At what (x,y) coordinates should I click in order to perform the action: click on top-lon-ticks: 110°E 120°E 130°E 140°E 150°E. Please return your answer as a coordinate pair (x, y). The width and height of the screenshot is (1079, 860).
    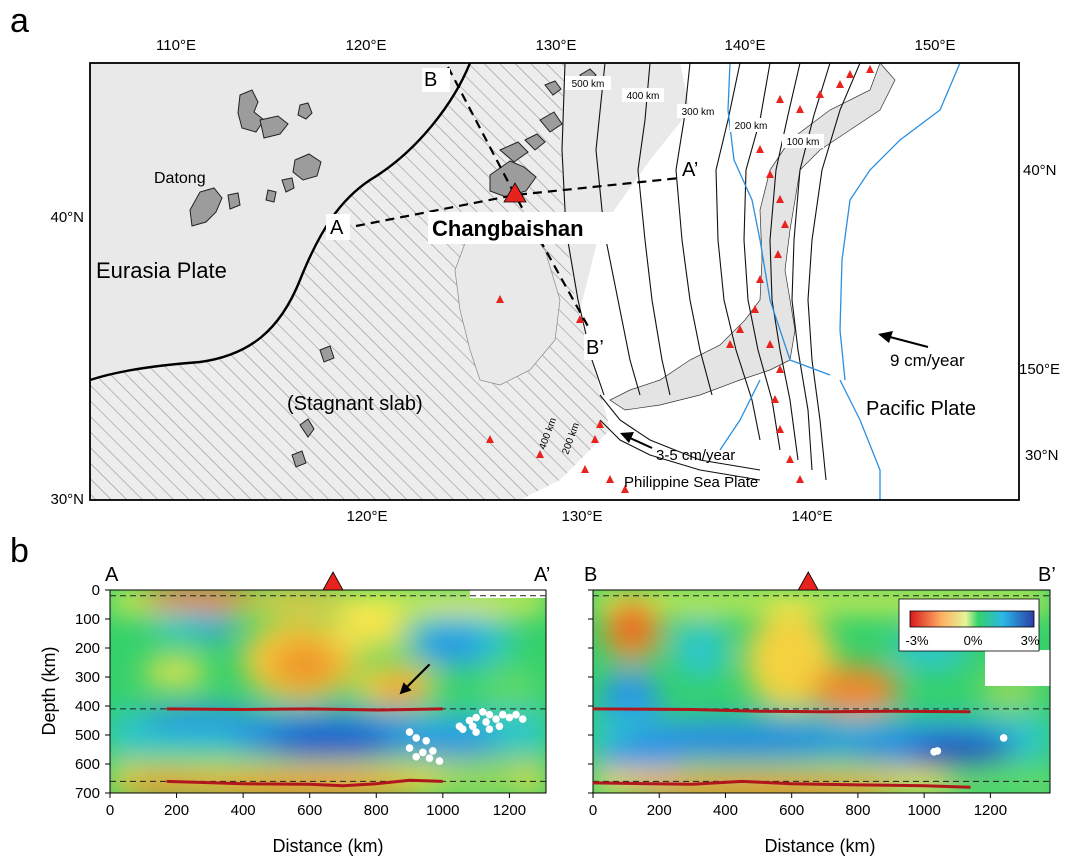
    Looking at the image, I should click on (555, 45).